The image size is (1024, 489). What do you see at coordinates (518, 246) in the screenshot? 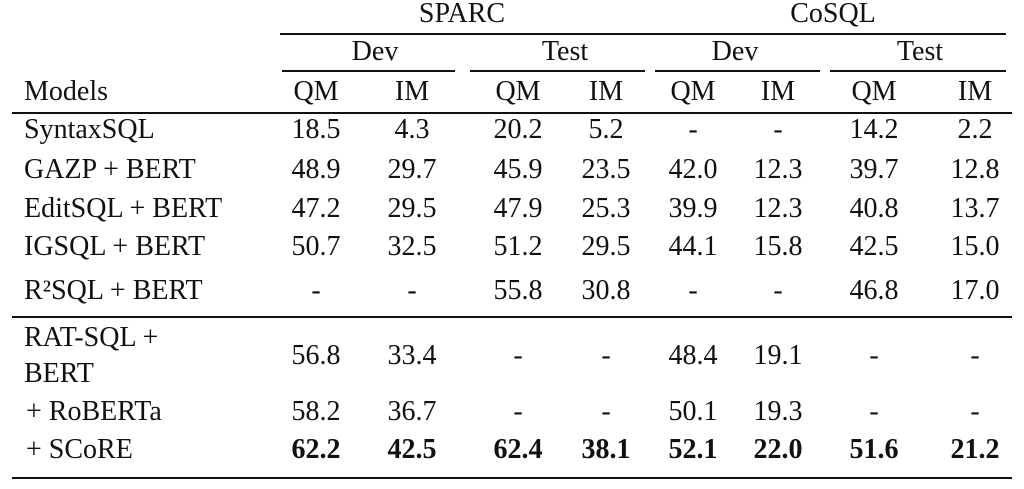
I see `cell: 51.2` at bounding box center [518, 246].